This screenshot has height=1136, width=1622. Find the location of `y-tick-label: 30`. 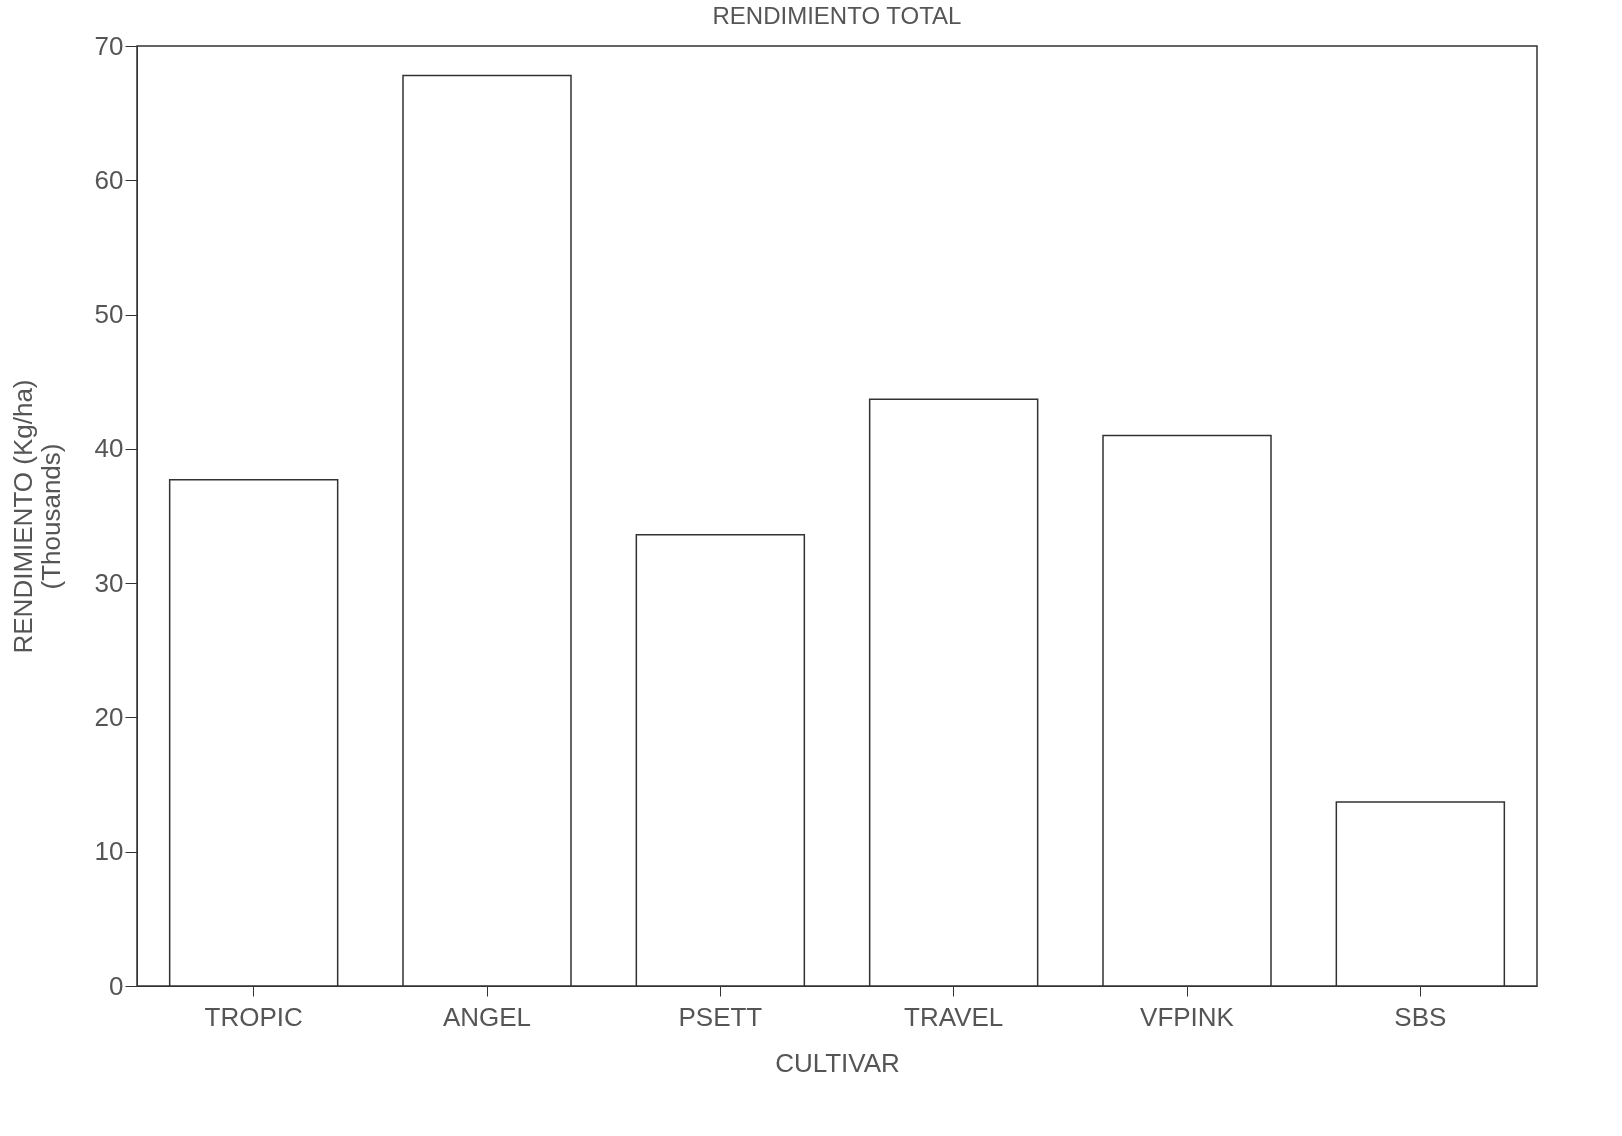

y-tick-label: 30 is located at coordinates (109, 582).